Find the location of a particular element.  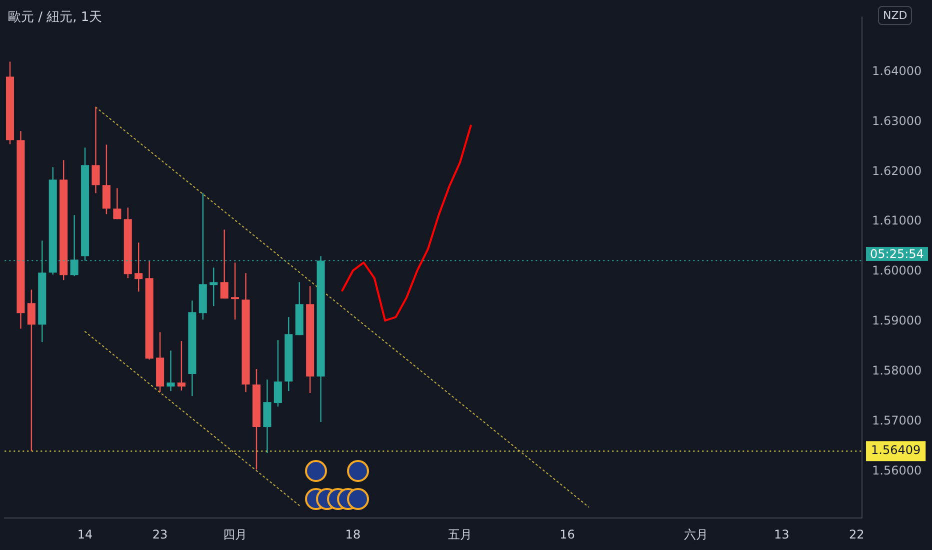

y-tick-label: 1.61000 is located at coordinates (897, 221).